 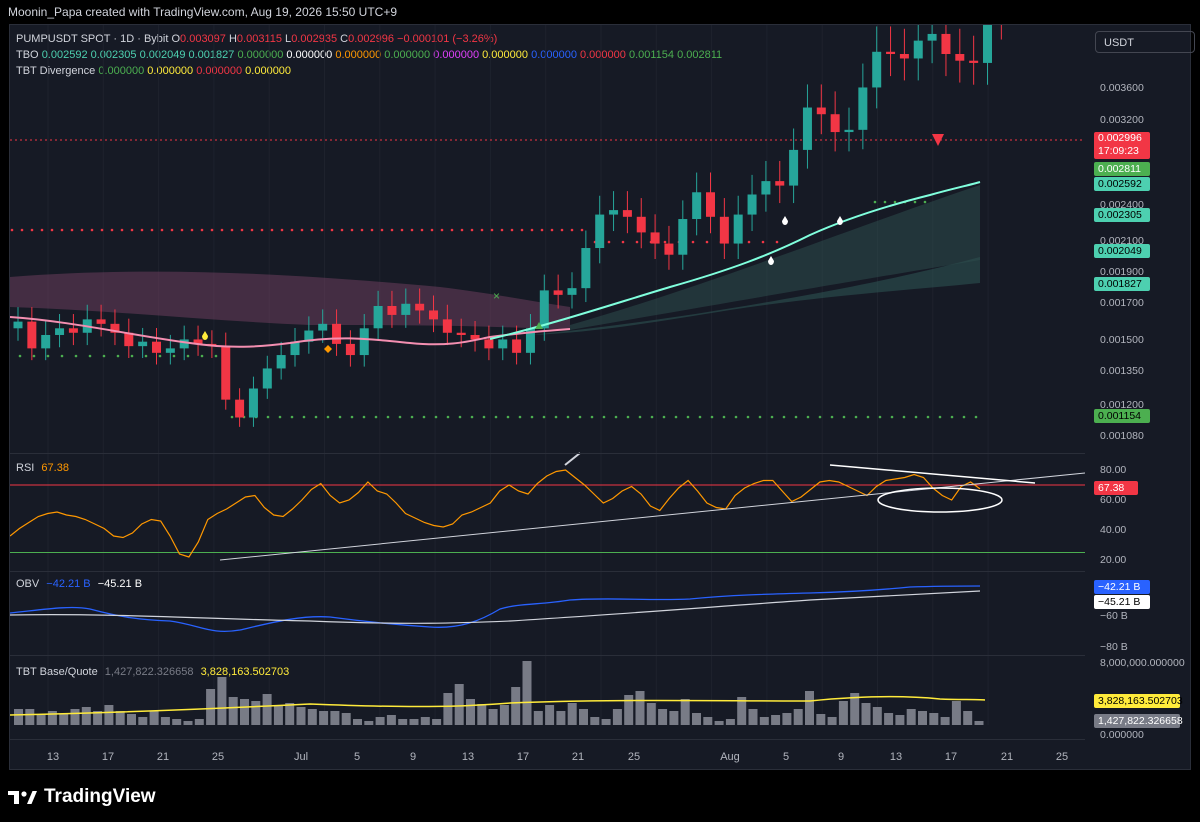 I want to click on price-axis-label: 0.001350, so click(x=1122, y=371).